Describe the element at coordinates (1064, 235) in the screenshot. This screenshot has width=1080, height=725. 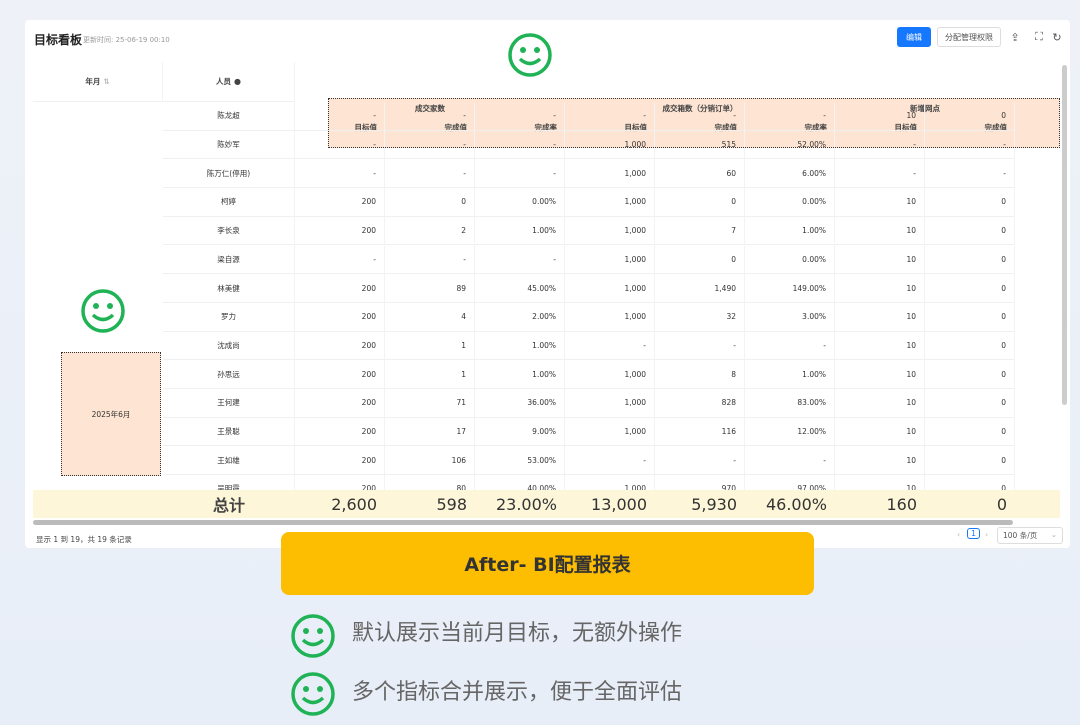
I see `vertical-scrollbar` at that location.